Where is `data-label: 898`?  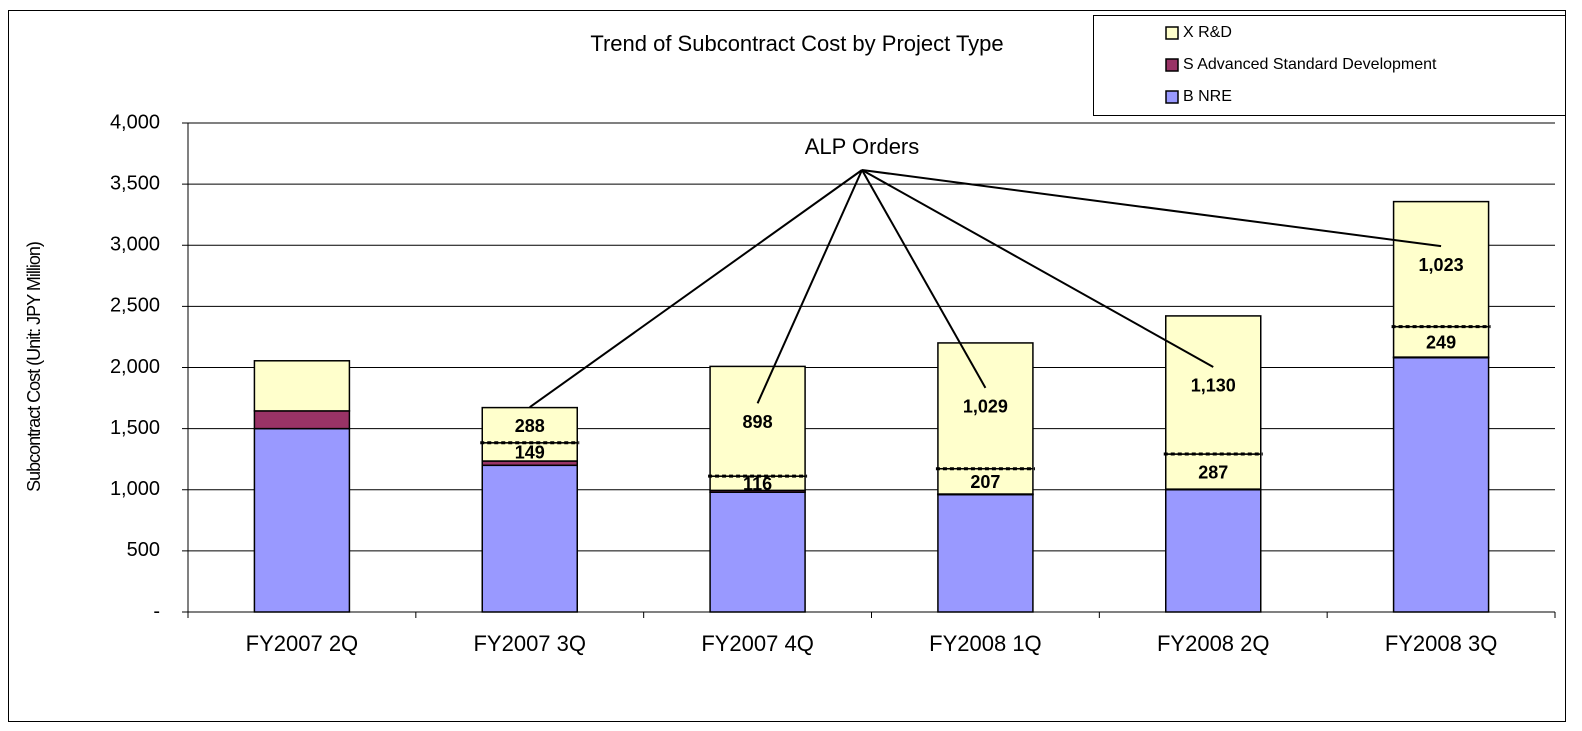
data-label: 898 is located at coordinates (758, 422).